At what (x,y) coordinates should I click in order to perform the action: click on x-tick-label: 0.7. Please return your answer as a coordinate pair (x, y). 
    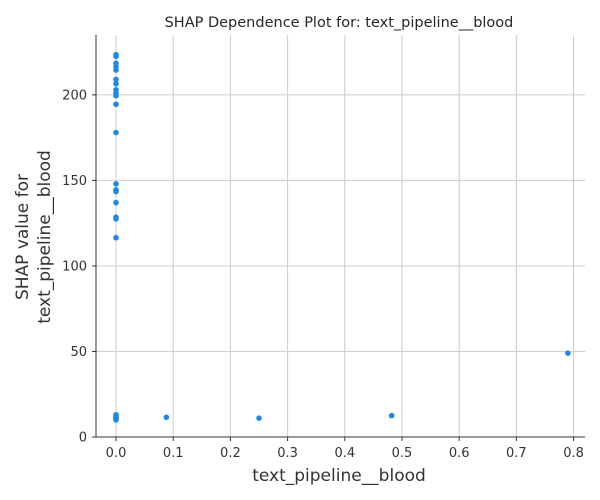
    Looking at the image, I should click on (516, 453).